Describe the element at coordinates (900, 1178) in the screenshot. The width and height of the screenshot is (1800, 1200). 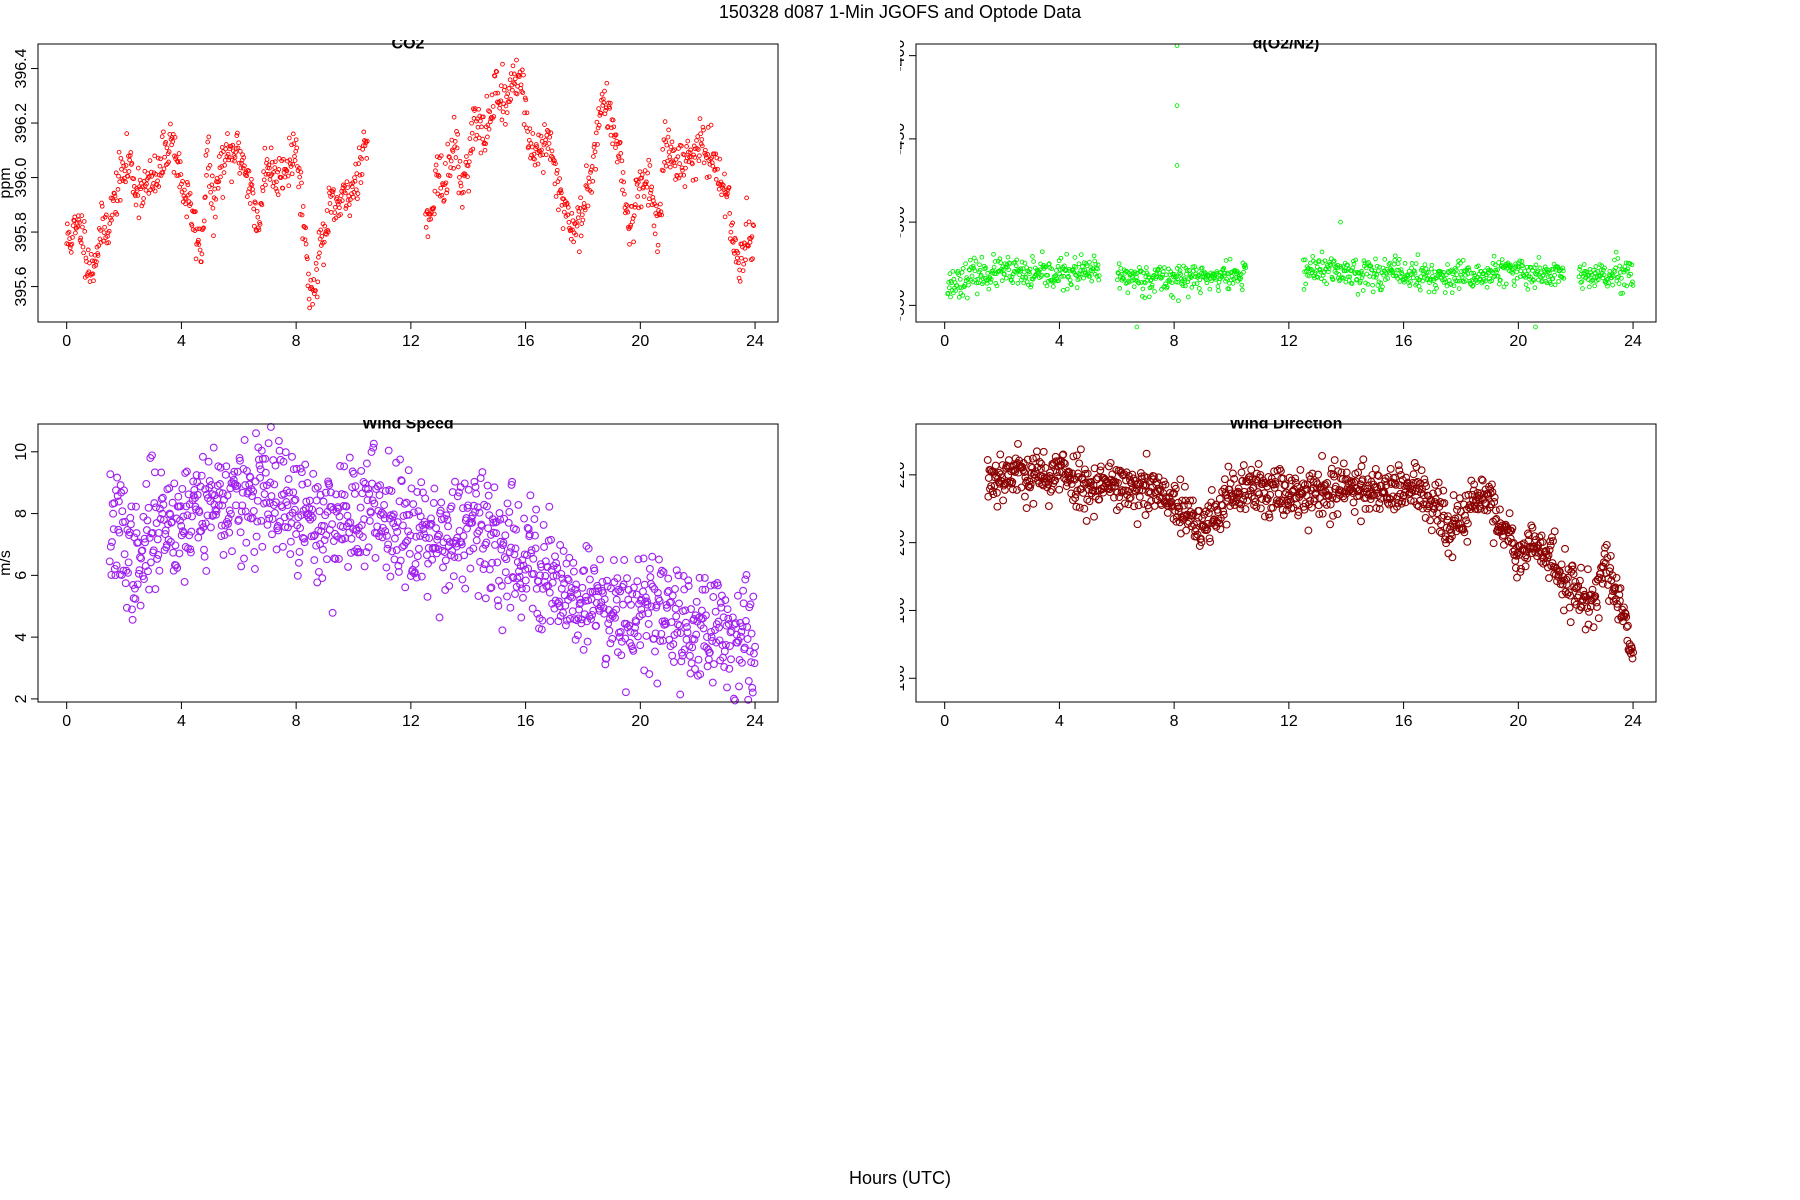
I see `figure-xlabel: Hours (UTC)` at that location.